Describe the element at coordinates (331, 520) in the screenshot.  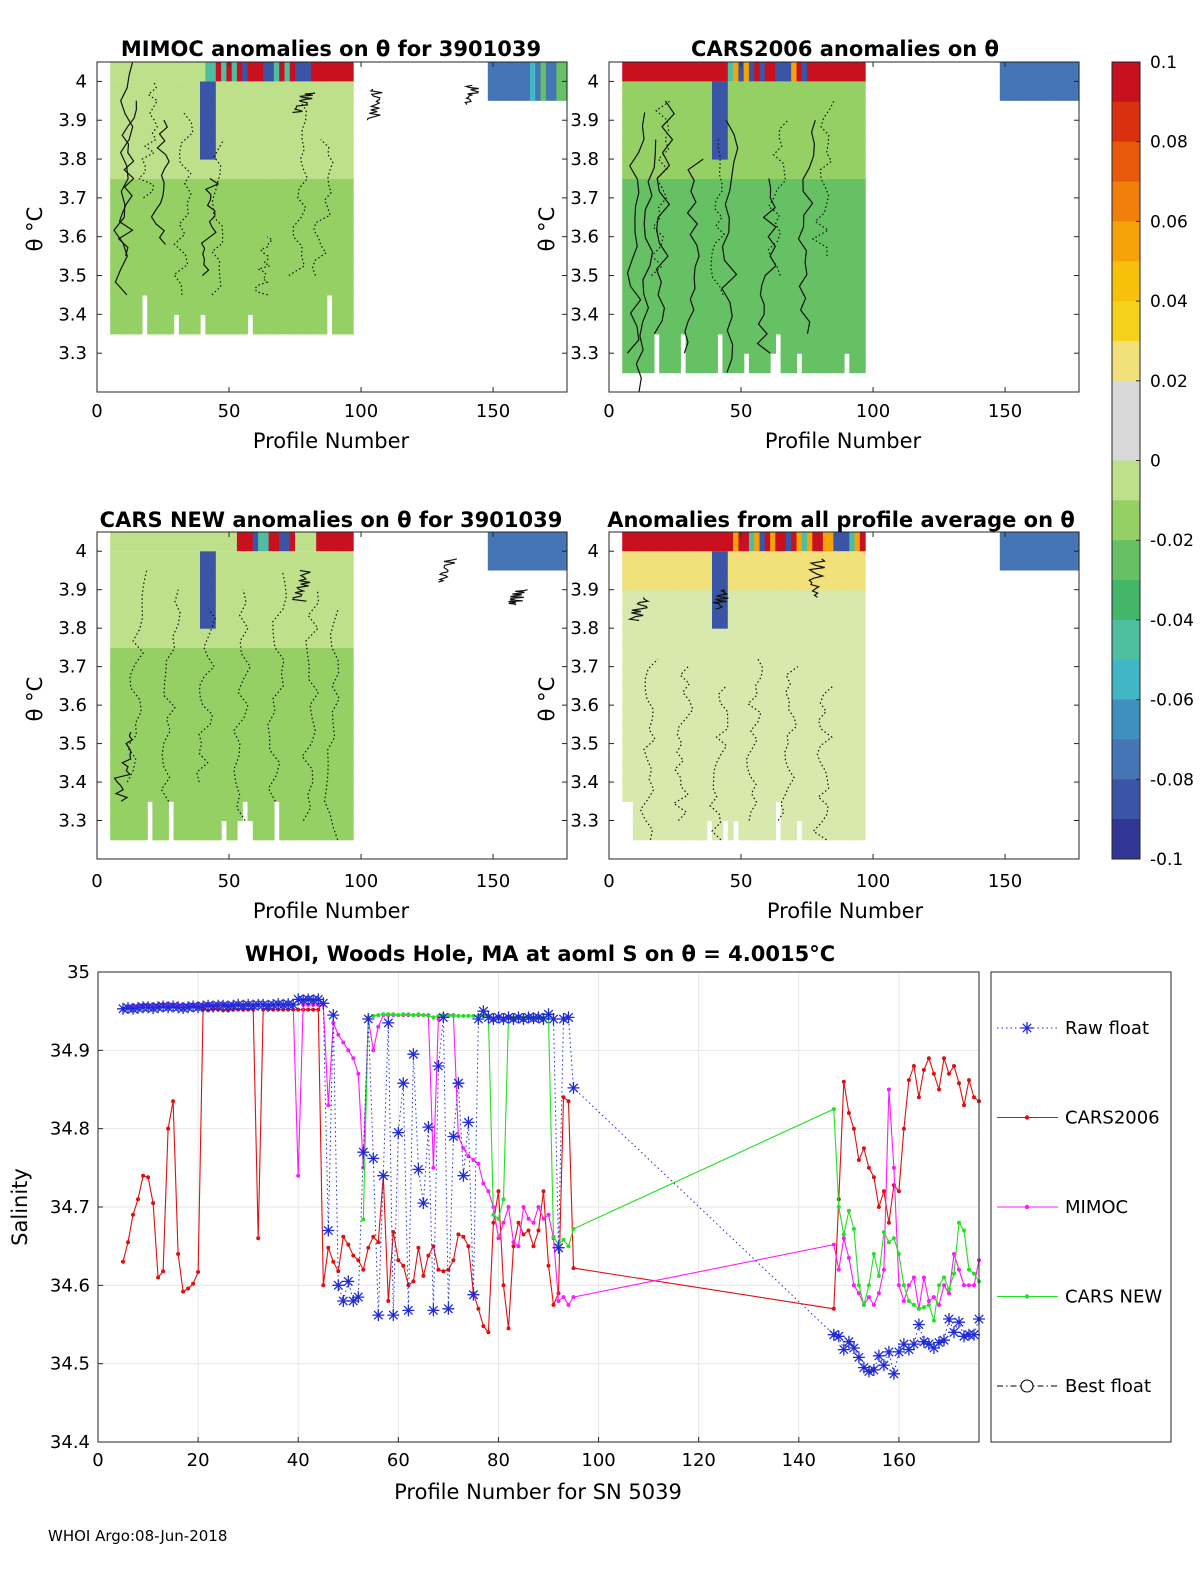
I see `panel-title-cars-new: CARS NEW anomalies on θ for 3901039` at that location.